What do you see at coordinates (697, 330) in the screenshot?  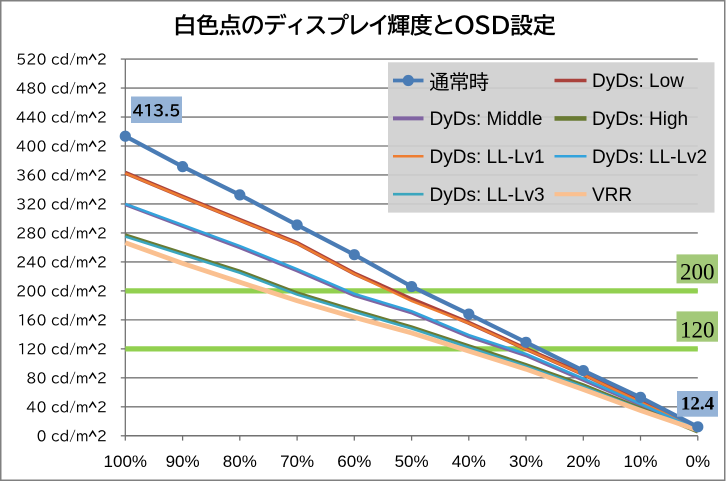 I see `svg-text: 120` at bounding box center [697, 330].